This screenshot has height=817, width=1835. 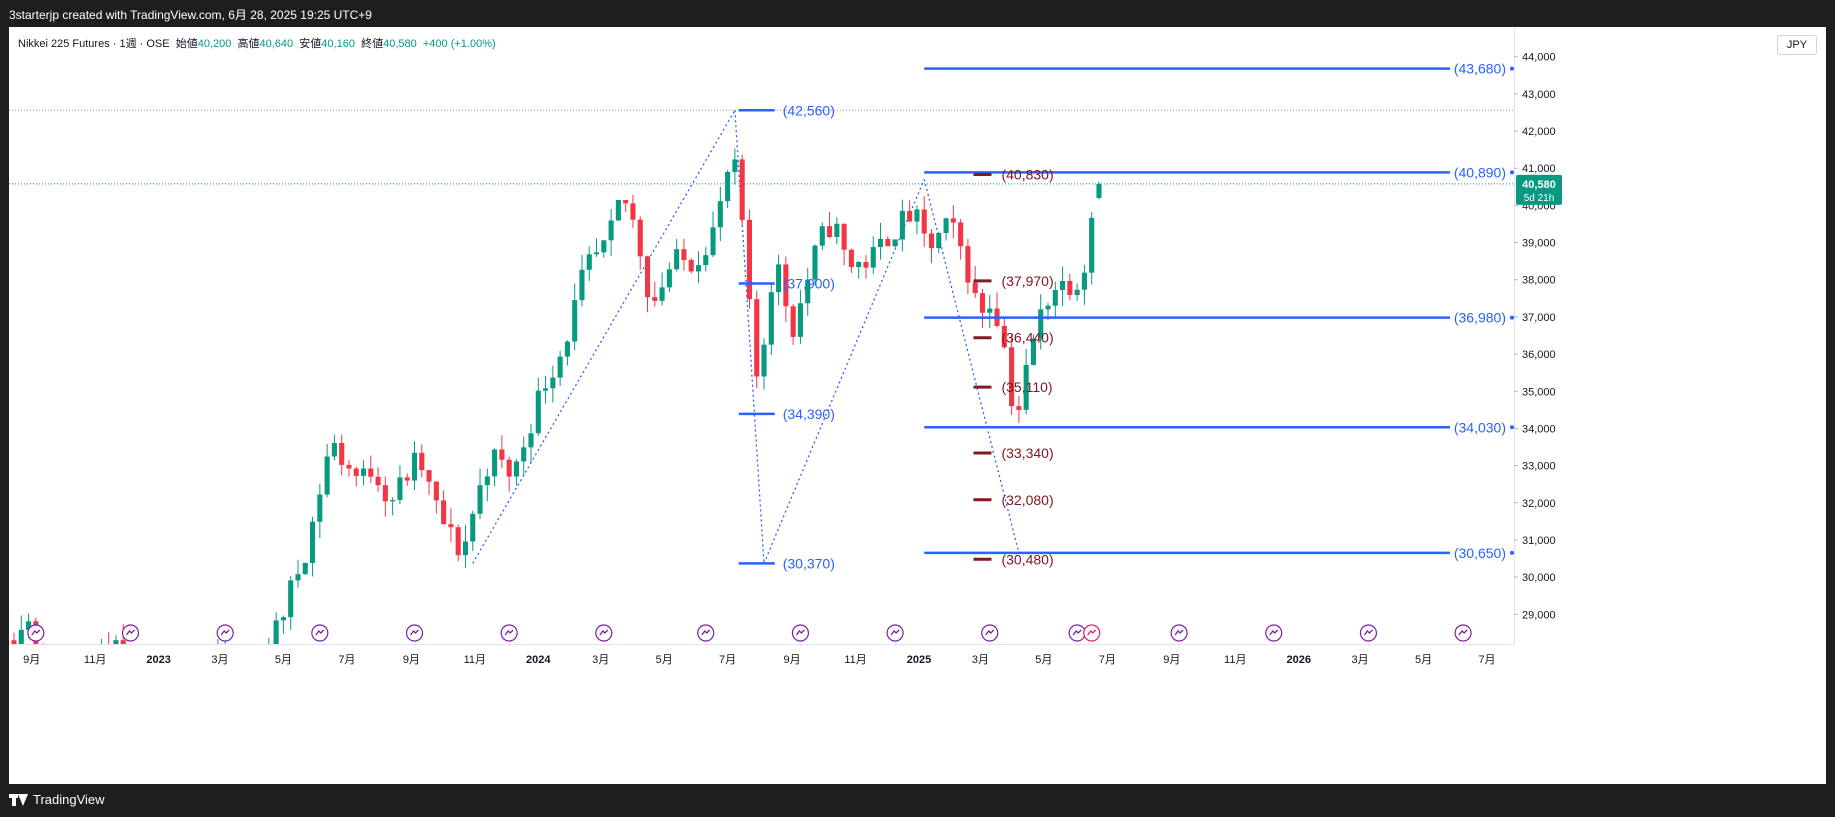 I want to click on legend-low-label: 安値, so click(x=310, y=44).